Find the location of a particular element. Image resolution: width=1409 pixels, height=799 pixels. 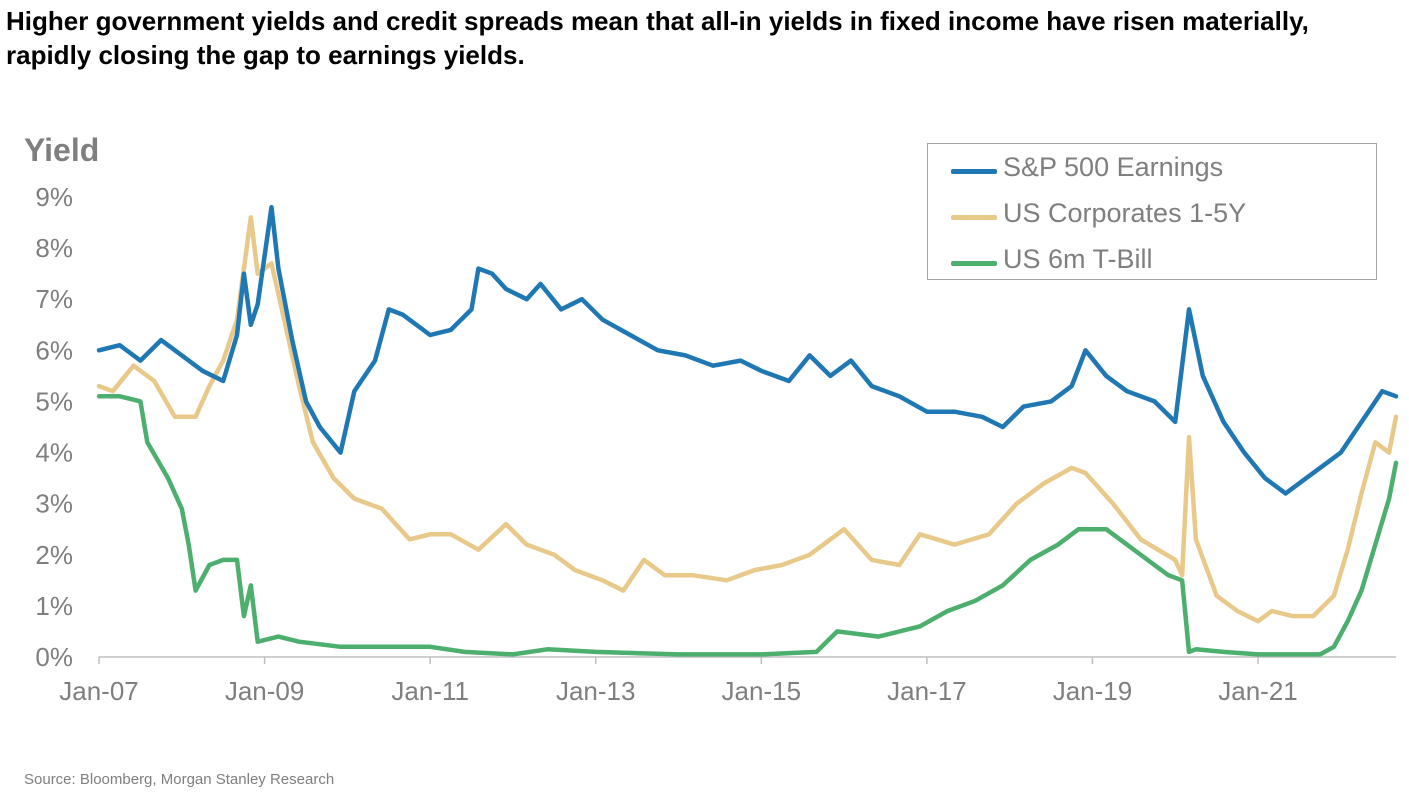

x-tick-label: Jan-13 is located at coordinates (596, 691).